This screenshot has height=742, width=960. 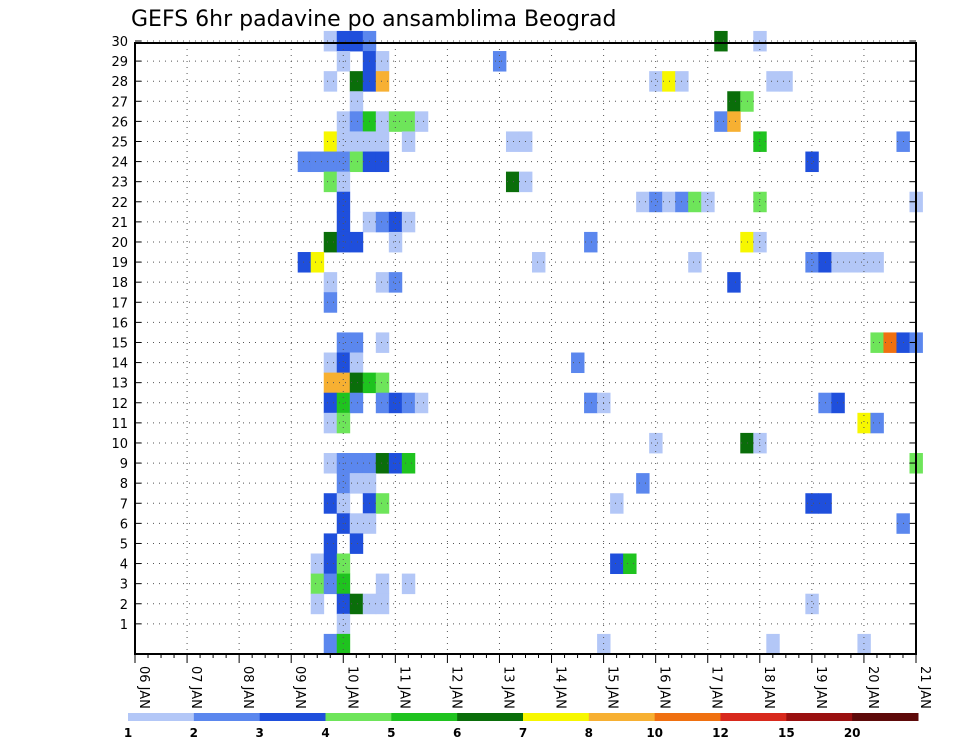 I want to click on colorbar-label: 20, so click(x=852, y=733).